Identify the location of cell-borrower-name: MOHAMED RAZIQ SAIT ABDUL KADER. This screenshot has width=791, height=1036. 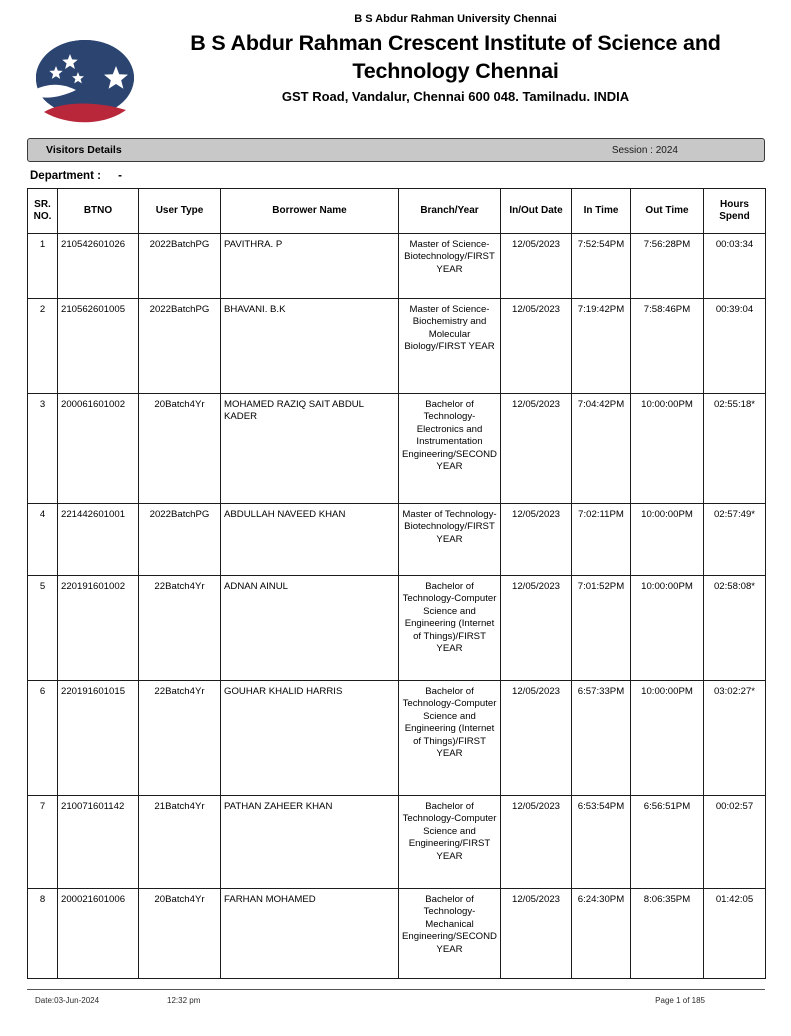
(309, 448).